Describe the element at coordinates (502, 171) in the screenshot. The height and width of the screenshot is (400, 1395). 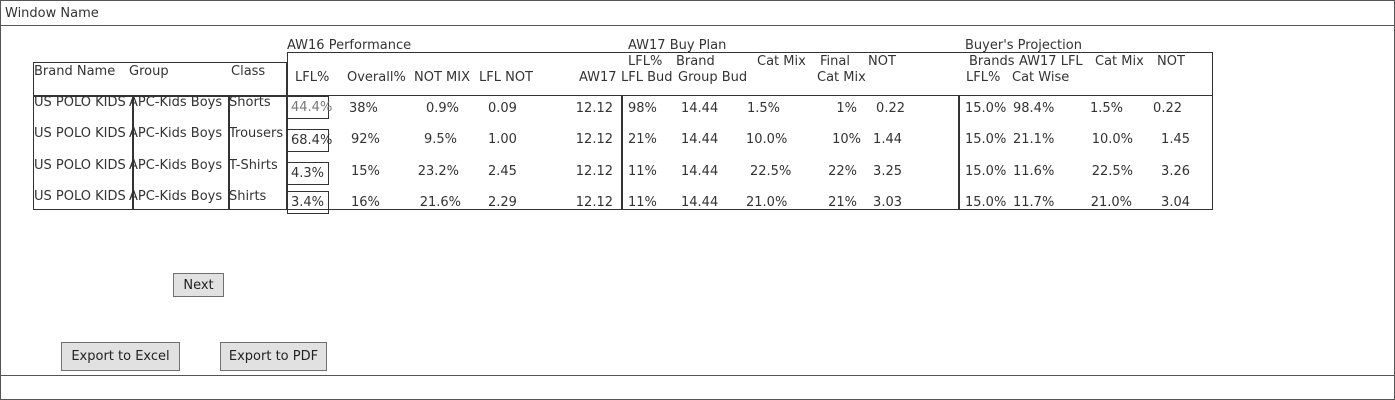
I see `lfl-not-cell: 2.45` at that location.